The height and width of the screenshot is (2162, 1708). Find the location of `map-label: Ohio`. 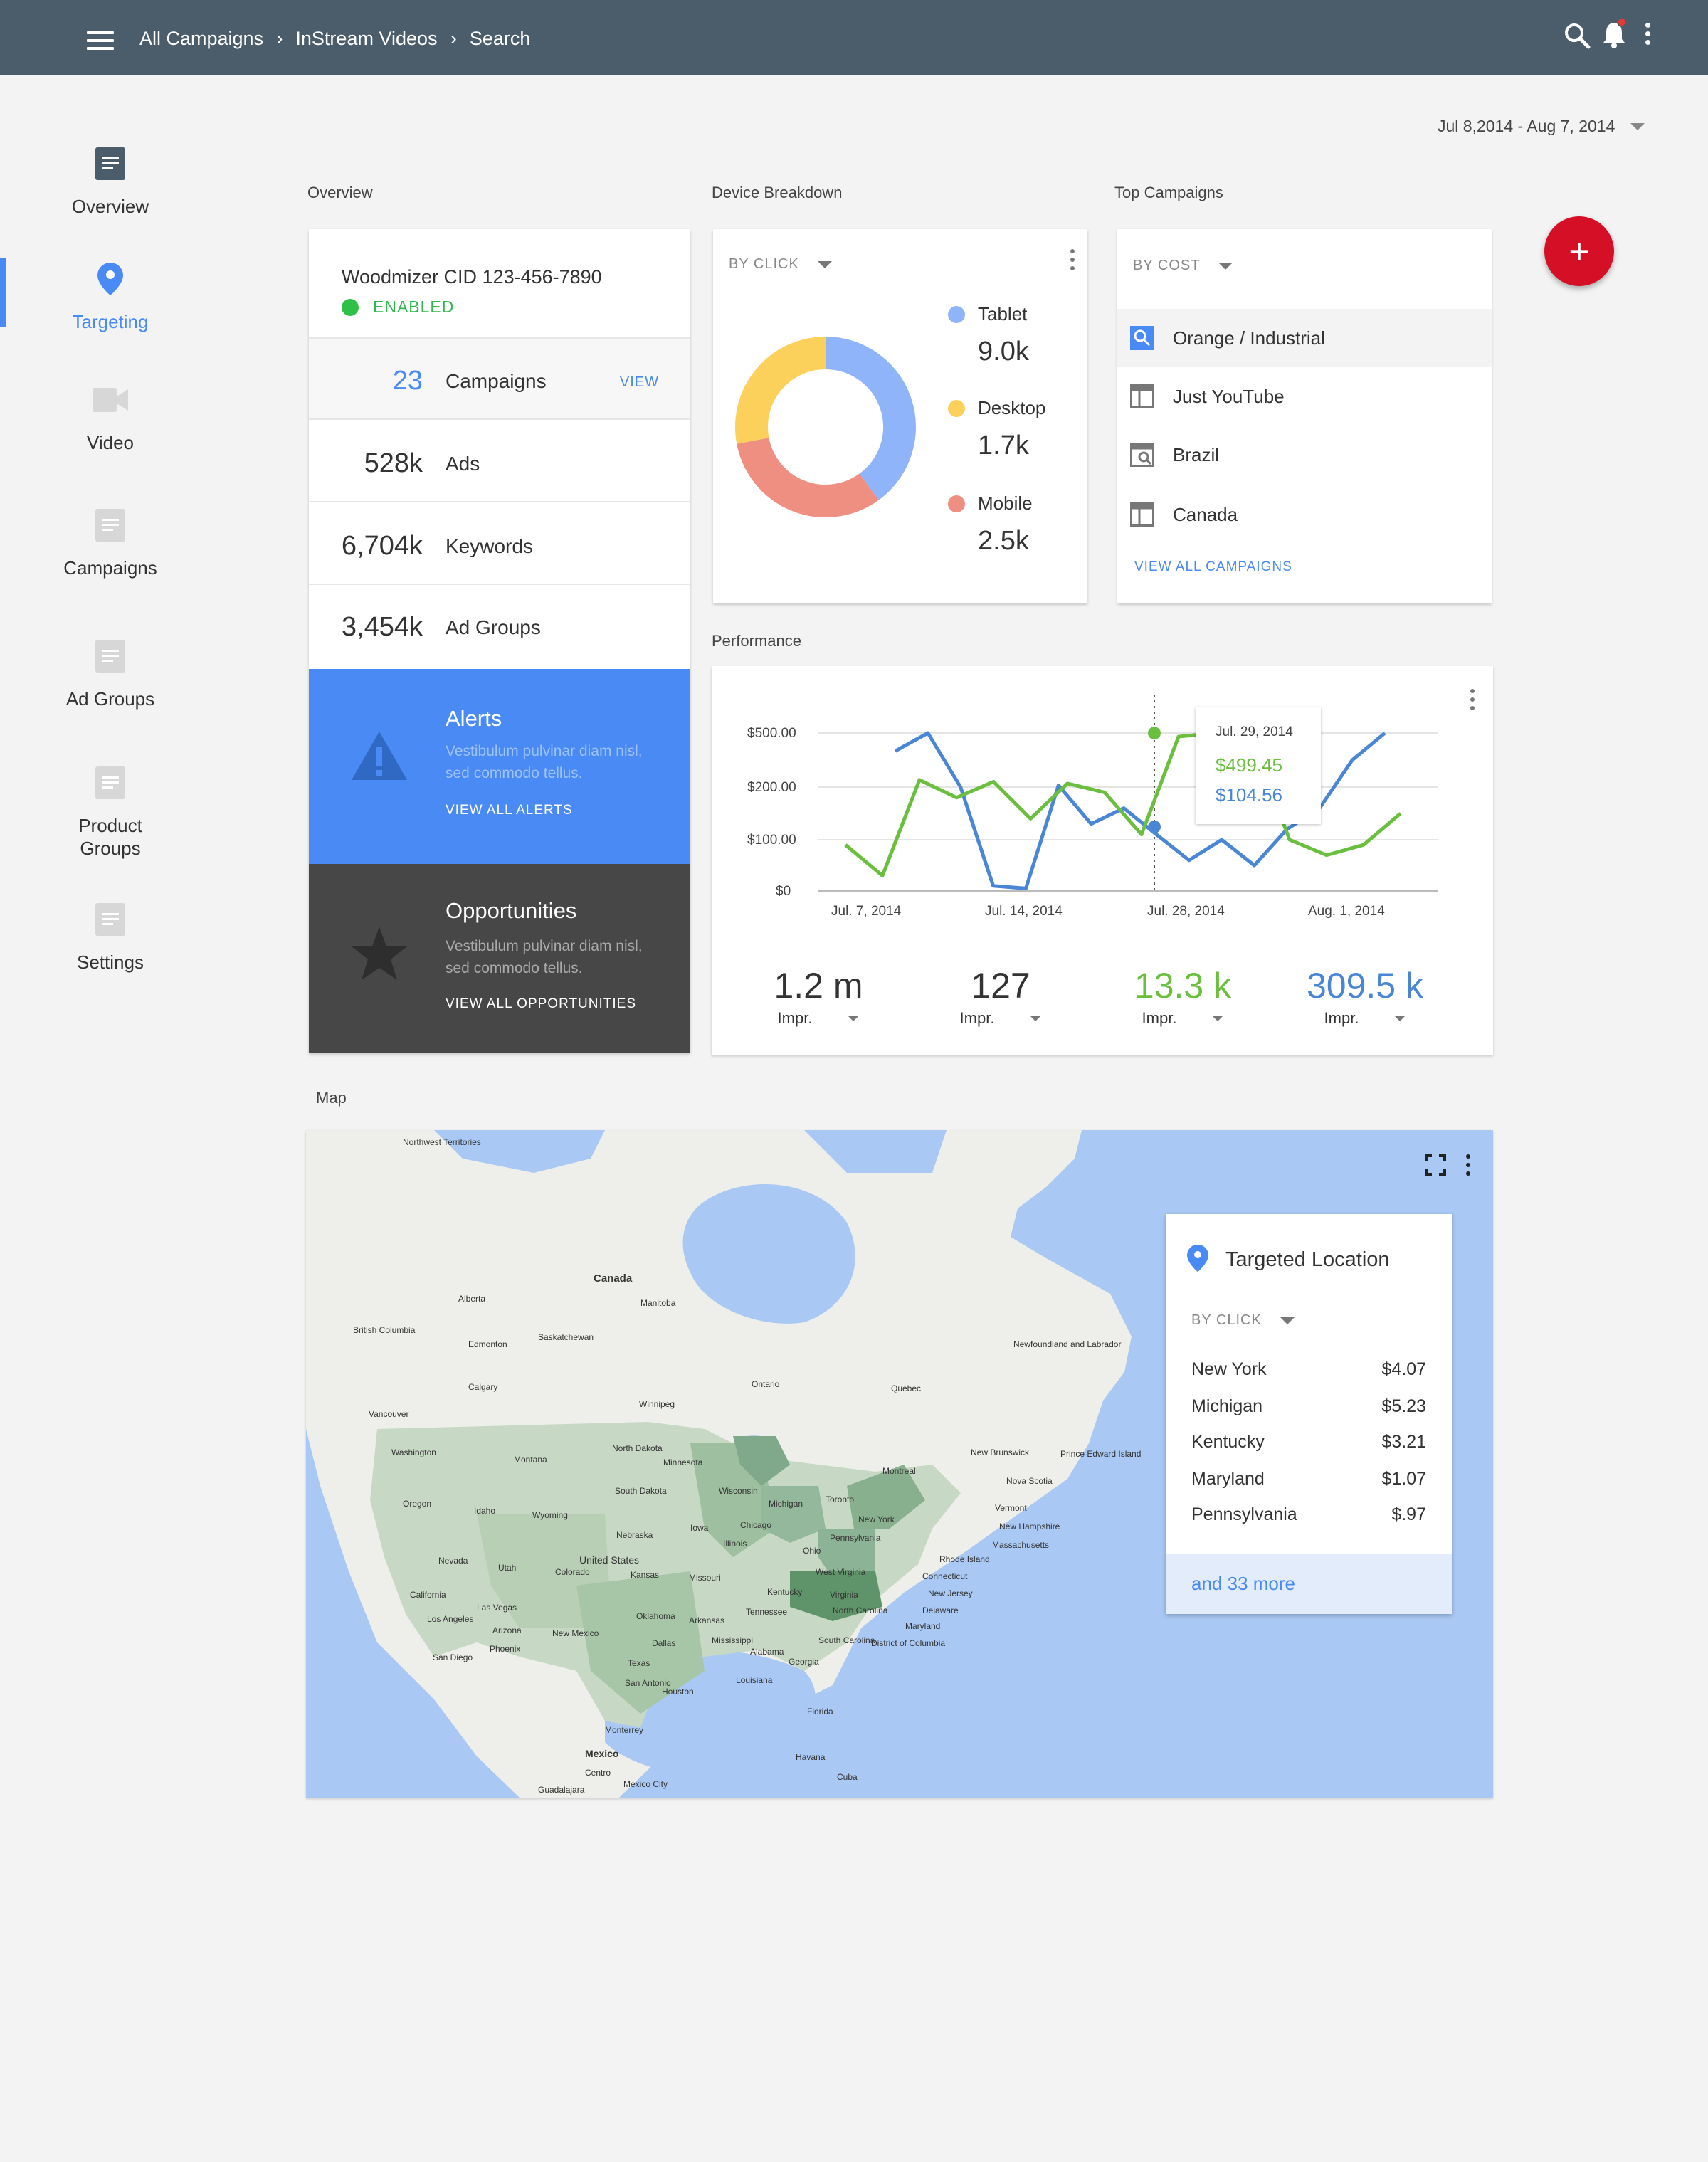

map-label: Ohio is located at coordinates (812, 1551).